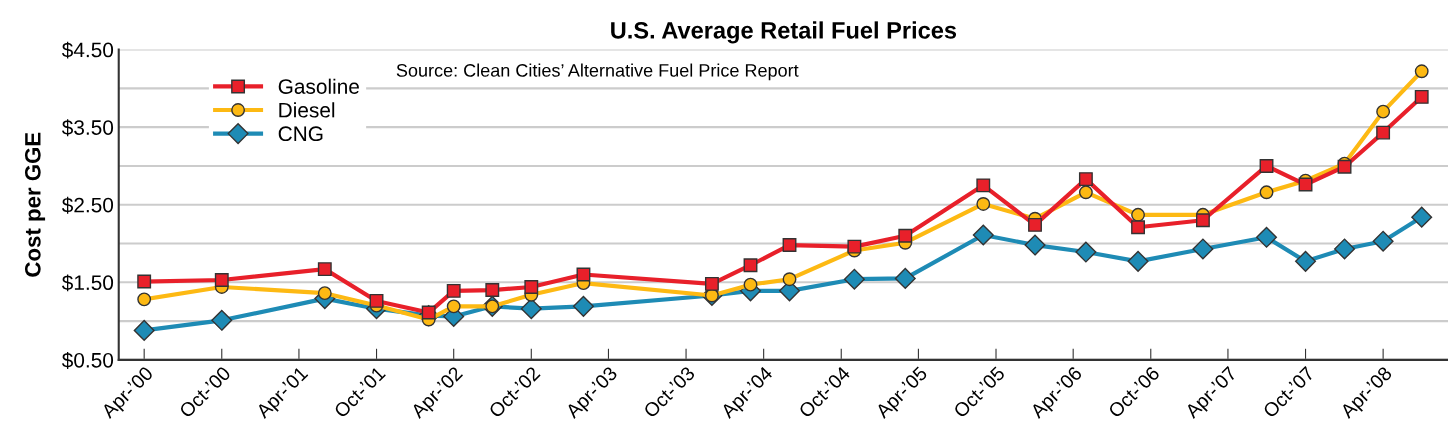 The height and width of the screenshot is (431, 1448). Describe the element at coordinates (318, 86) in the screenshot. I see `legend-label: Gasoline` at that location.